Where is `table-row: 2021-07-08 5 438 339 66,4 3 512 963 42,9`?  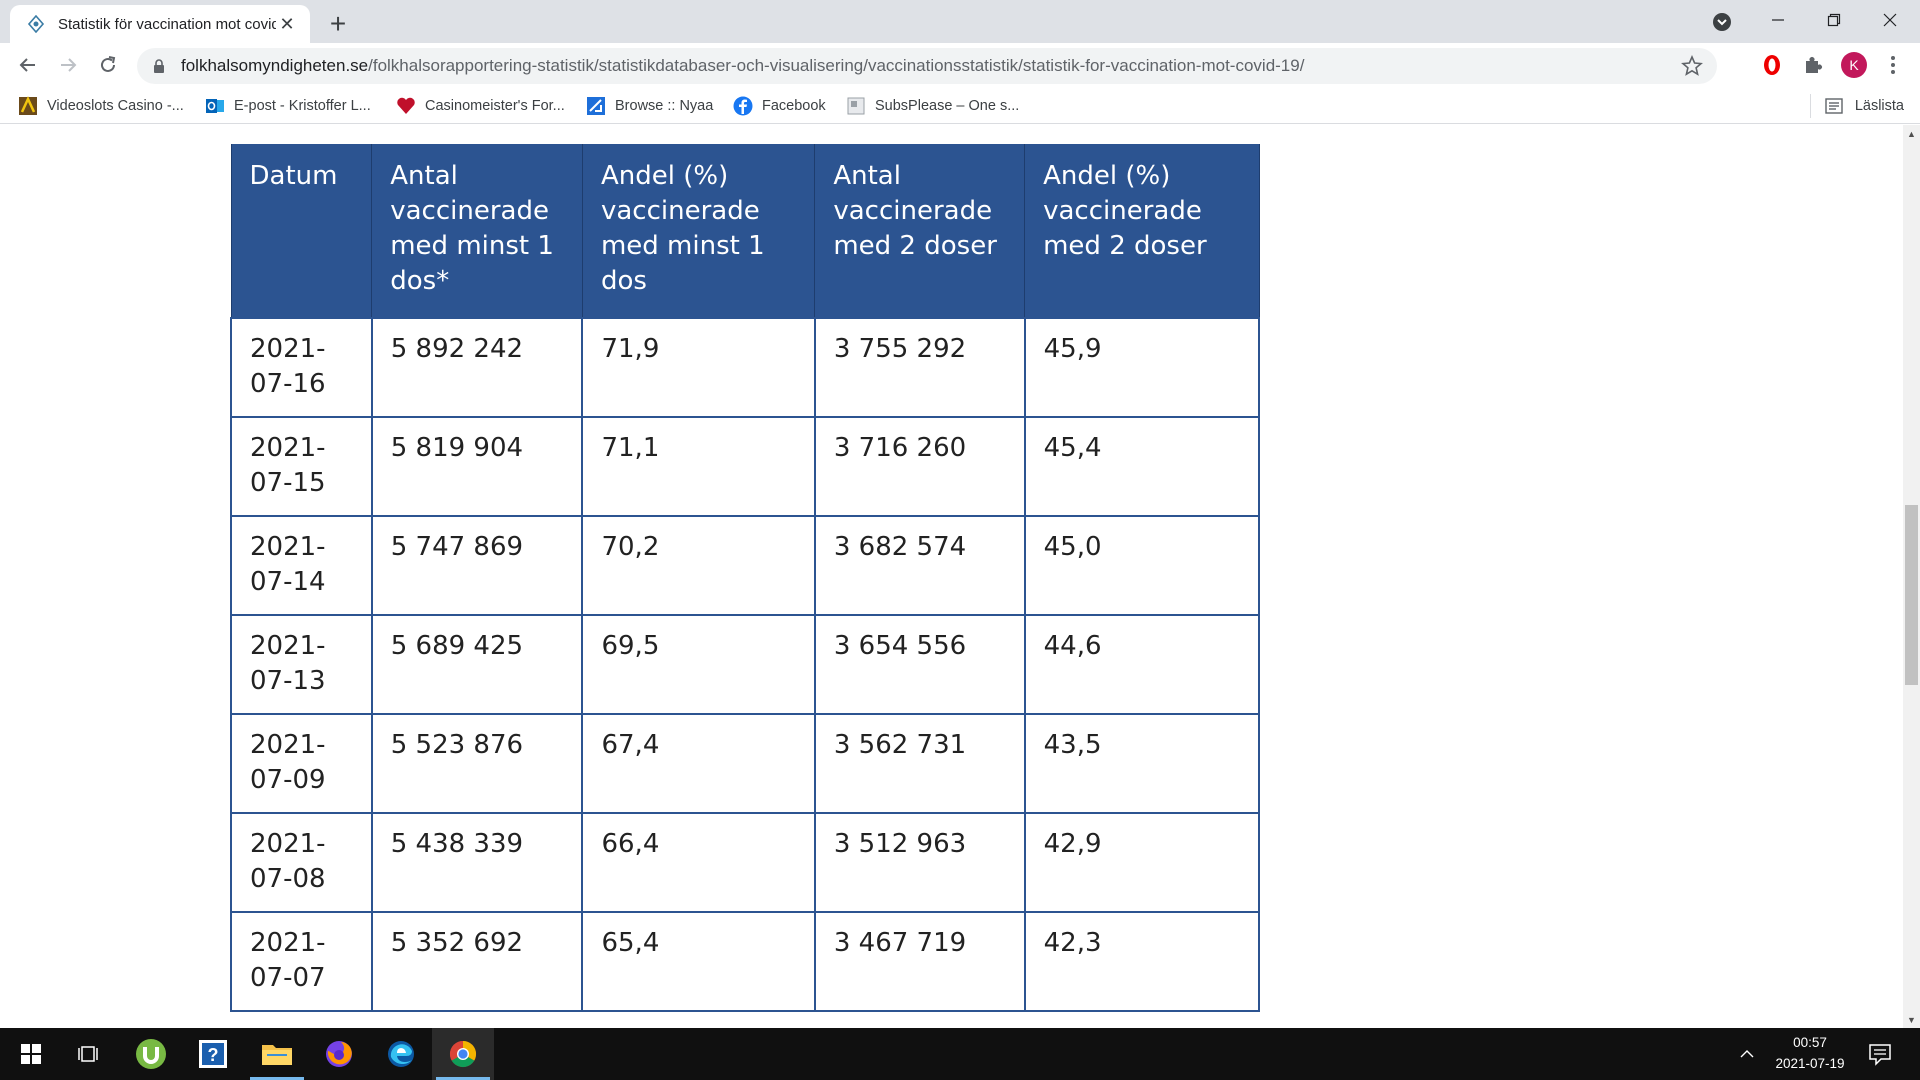 table-row: 2021-07-08 5 438 339 66,4 3 512 963 42,9 is located at coordinates (745, 862).